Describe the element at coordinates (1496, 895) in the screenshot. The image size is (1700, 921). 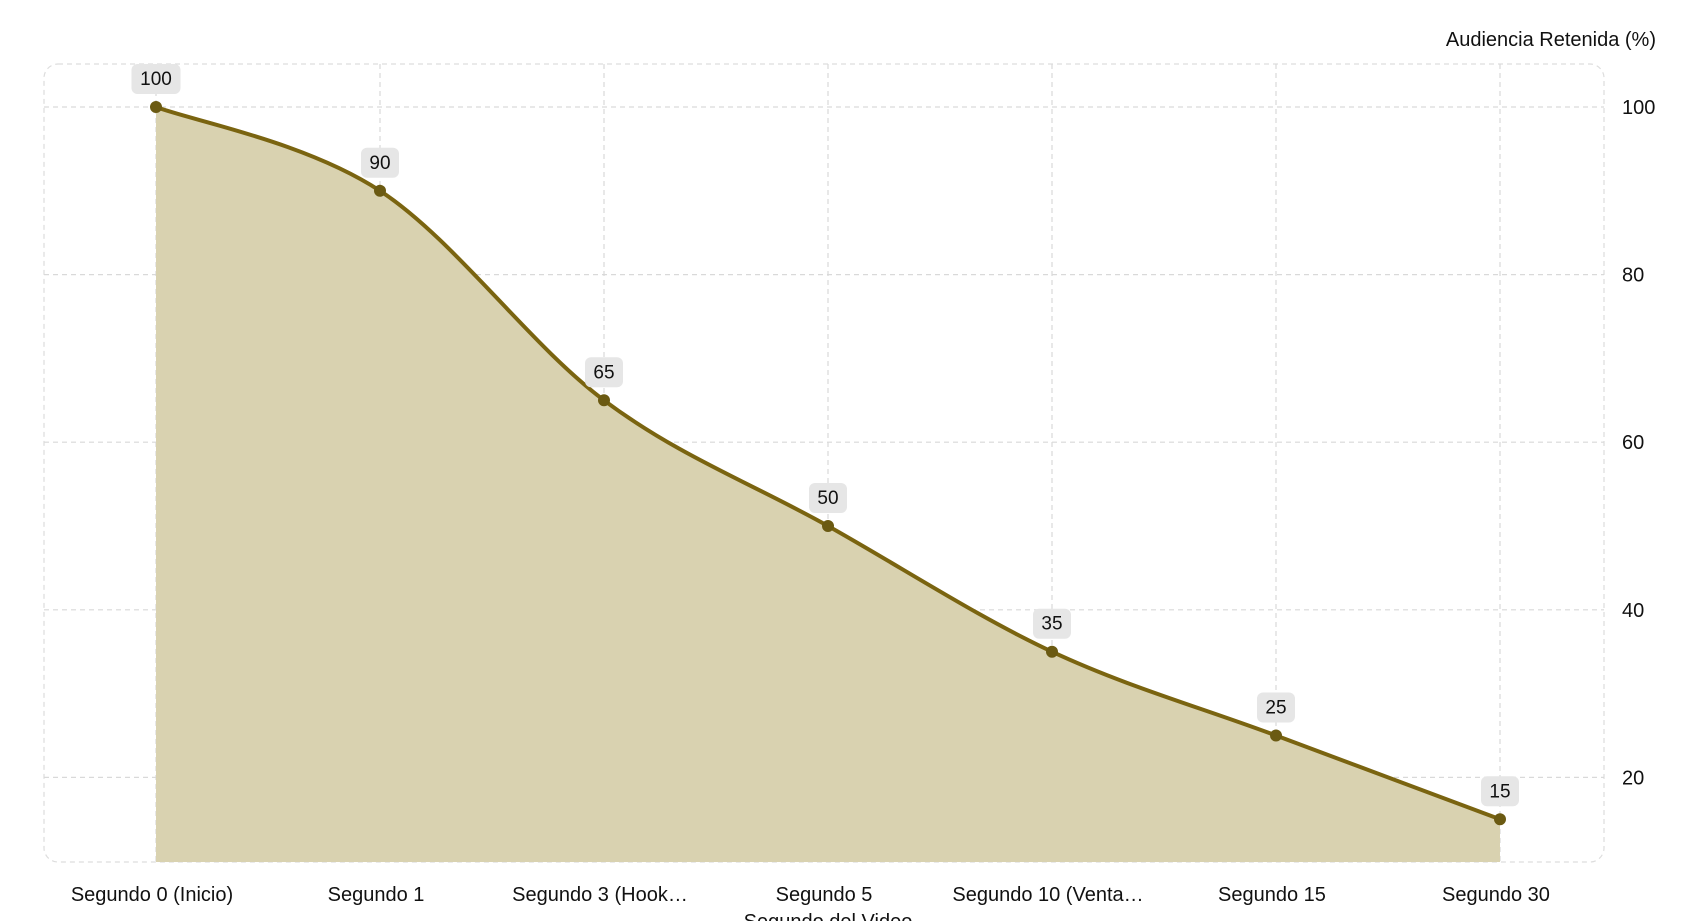
I see `x-tick-label: Segundo 30` at that location.